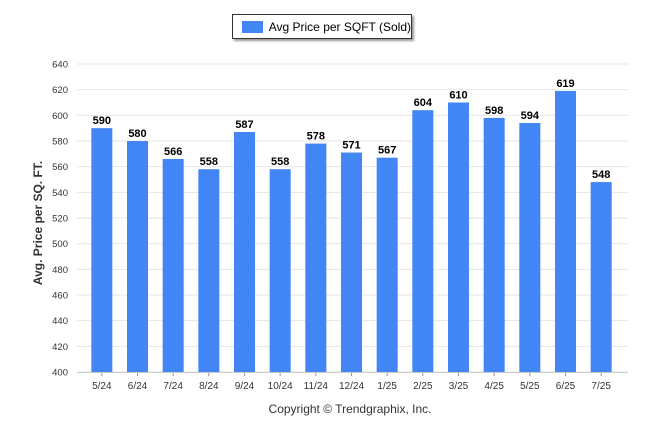 This screenshot has width=646, height=434. What do you see at coordinates (138, 386) in the screenshot?
I see `x-tick-label: 6/24` at bounding box center [138, 386].